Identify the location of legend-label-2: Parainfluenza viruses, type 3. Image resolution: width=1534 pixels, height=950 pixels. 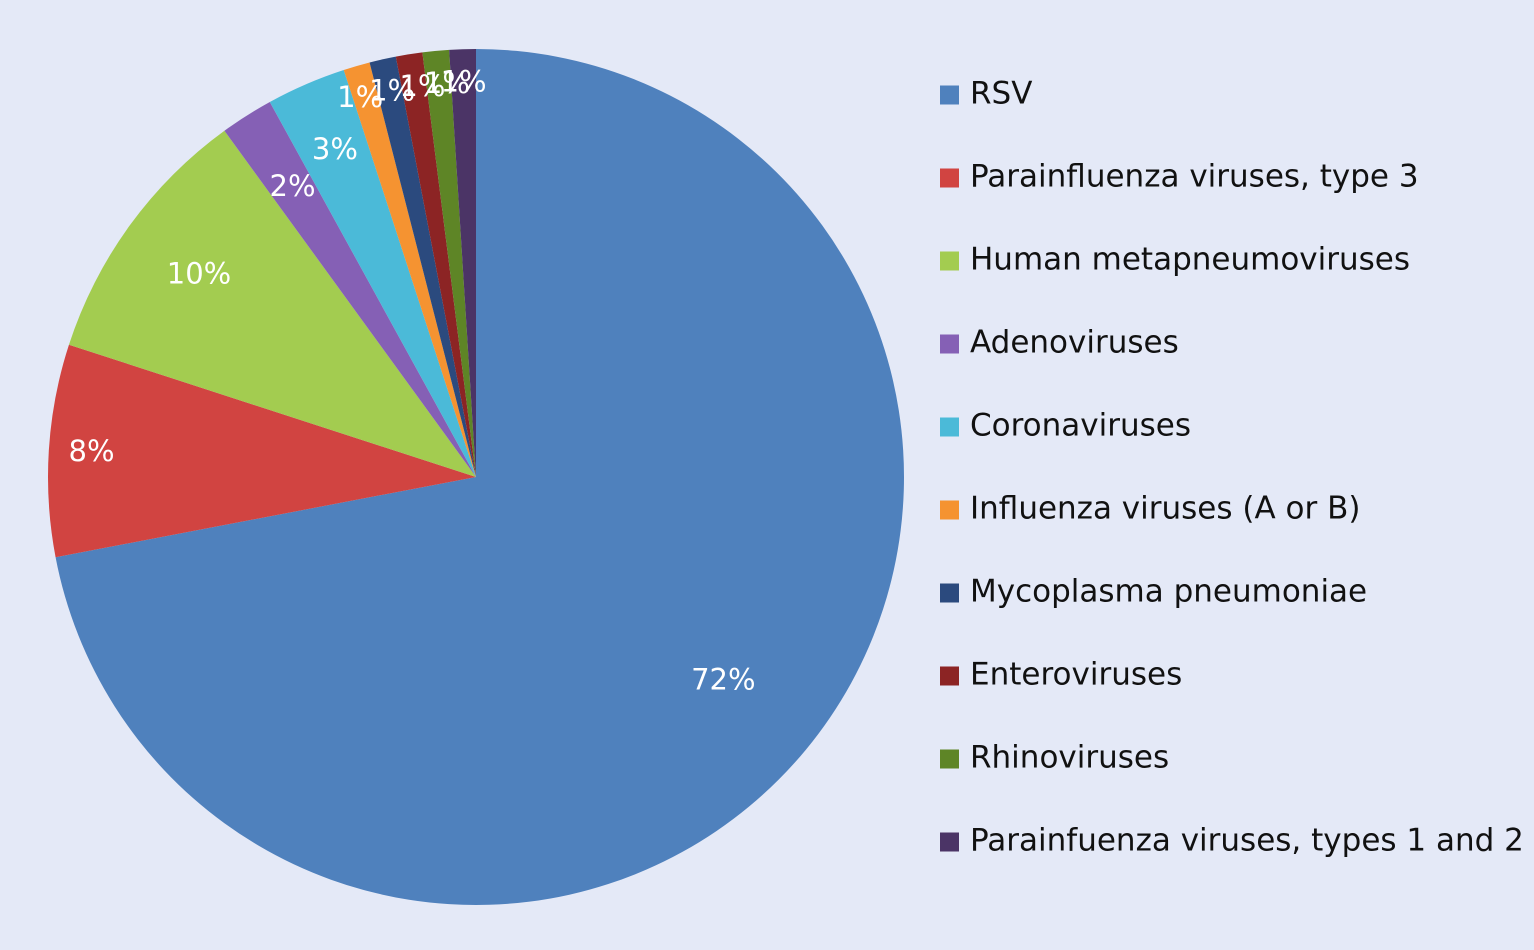
(1194, 177).